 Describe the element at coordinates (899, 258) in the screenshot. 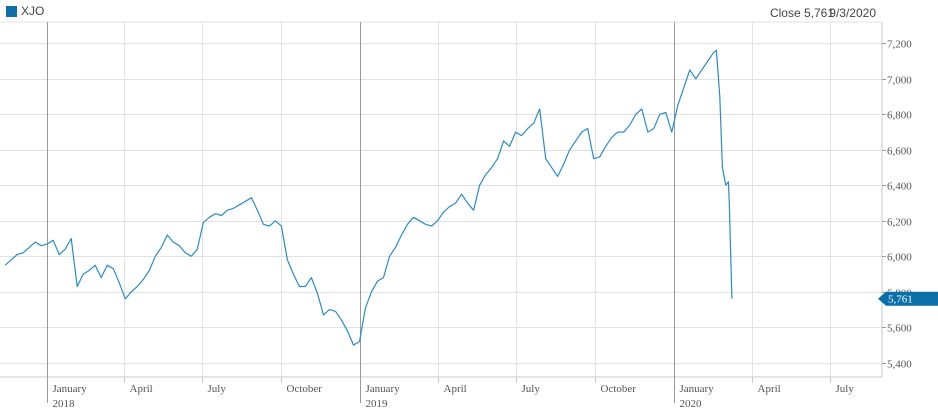

I see `y-tick-label: 6,000` at that location.